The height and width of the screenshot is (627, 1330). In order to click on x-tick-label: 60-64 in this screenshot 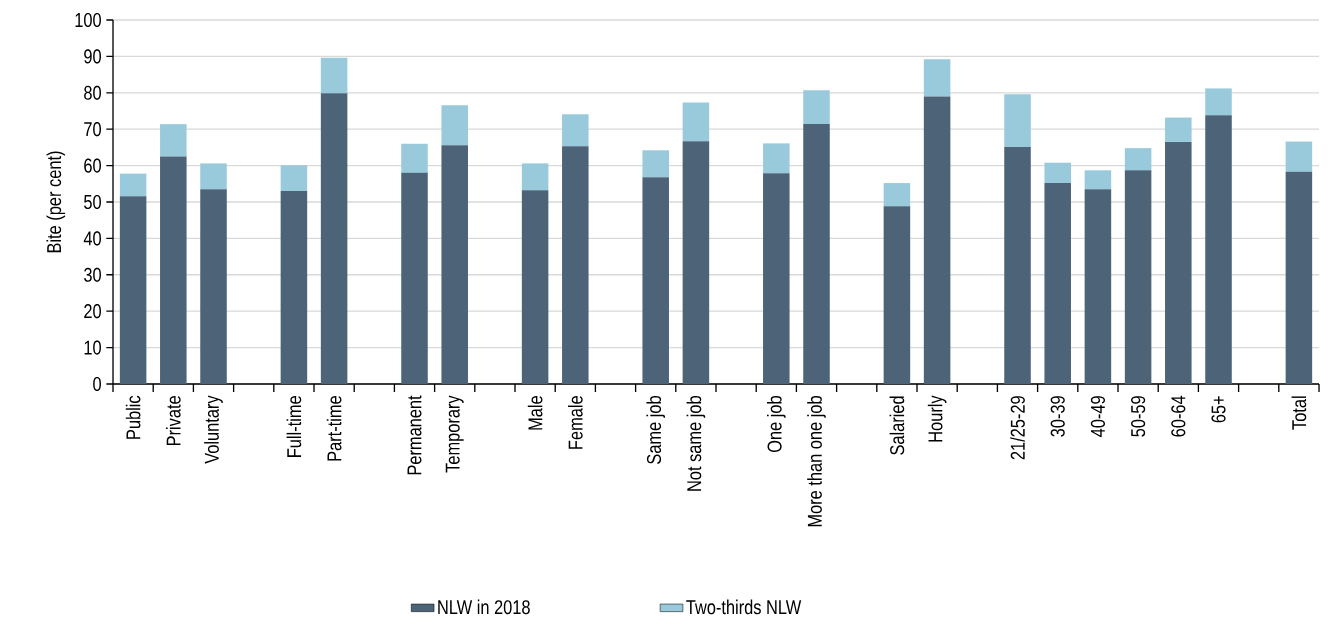, I will do `click(1178, 416)`.